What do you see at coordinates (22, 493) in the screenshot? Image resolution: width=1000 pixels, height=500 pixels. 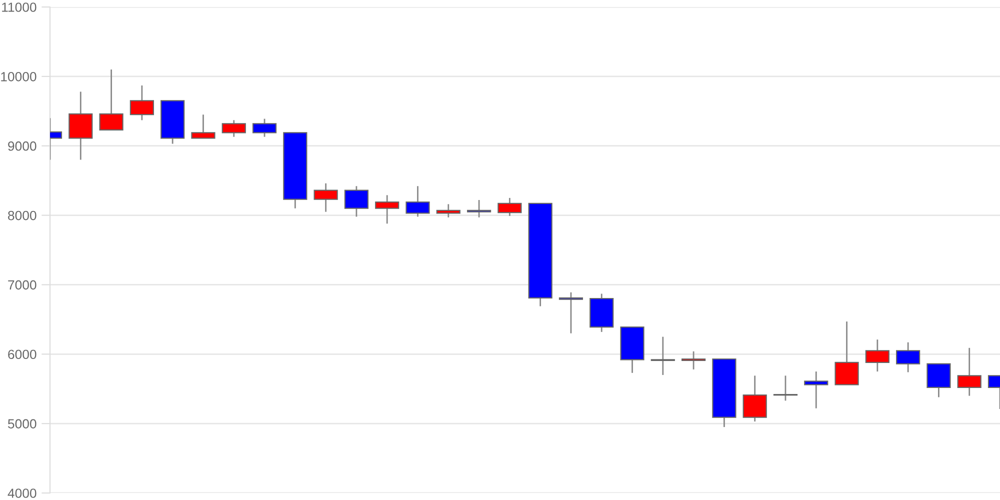 I see `y-tick-label: 4000` at bounding box center [22, 493].